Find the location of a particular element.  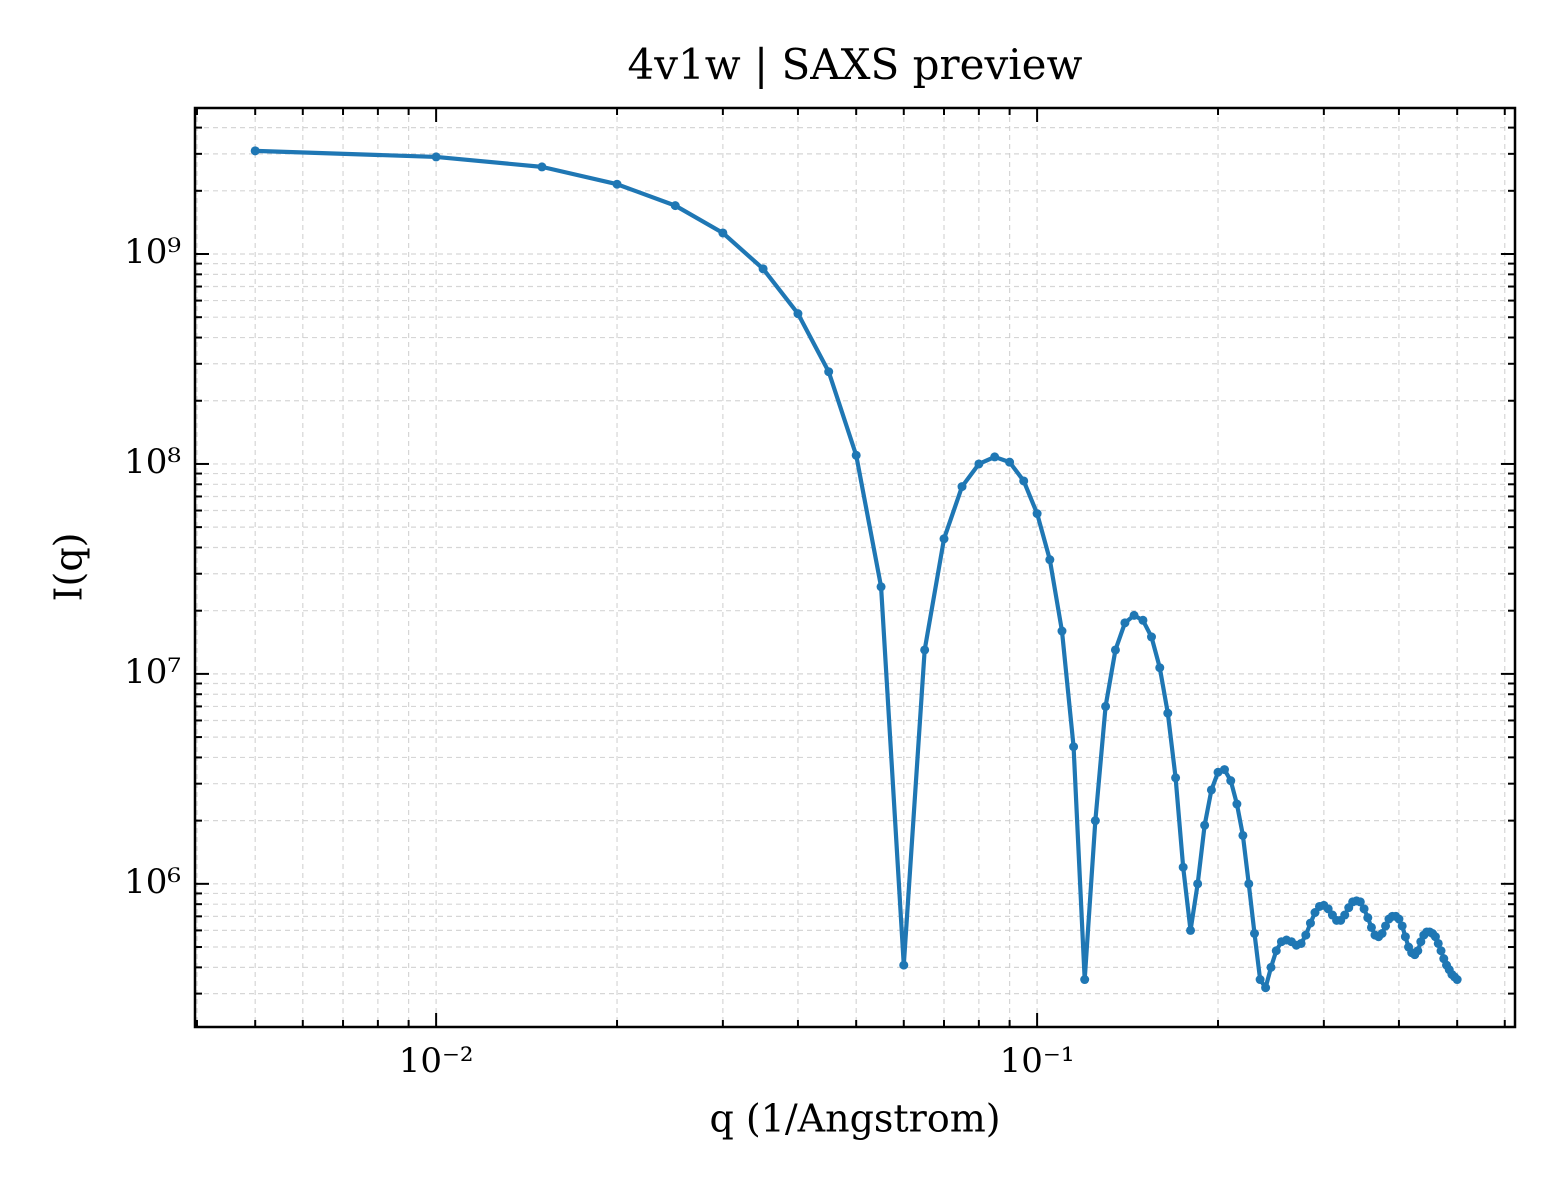

y-tick-label: 10⁶ is located at coordinates (152, 882).